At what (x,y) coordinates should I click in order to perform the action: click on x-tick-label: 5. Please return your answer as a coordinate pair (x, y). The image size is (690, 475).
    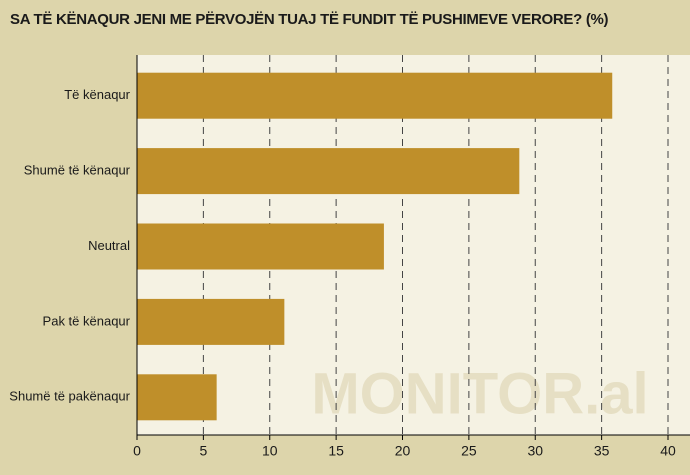
    Looking at the image, I should click on (203, 451).